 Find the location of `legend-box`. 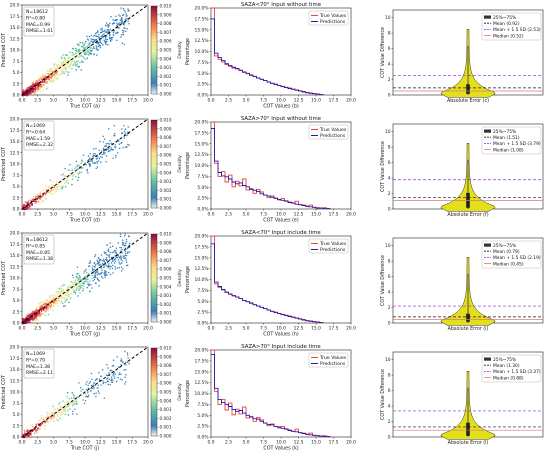

legend-box is located at coordinates (328, 360).